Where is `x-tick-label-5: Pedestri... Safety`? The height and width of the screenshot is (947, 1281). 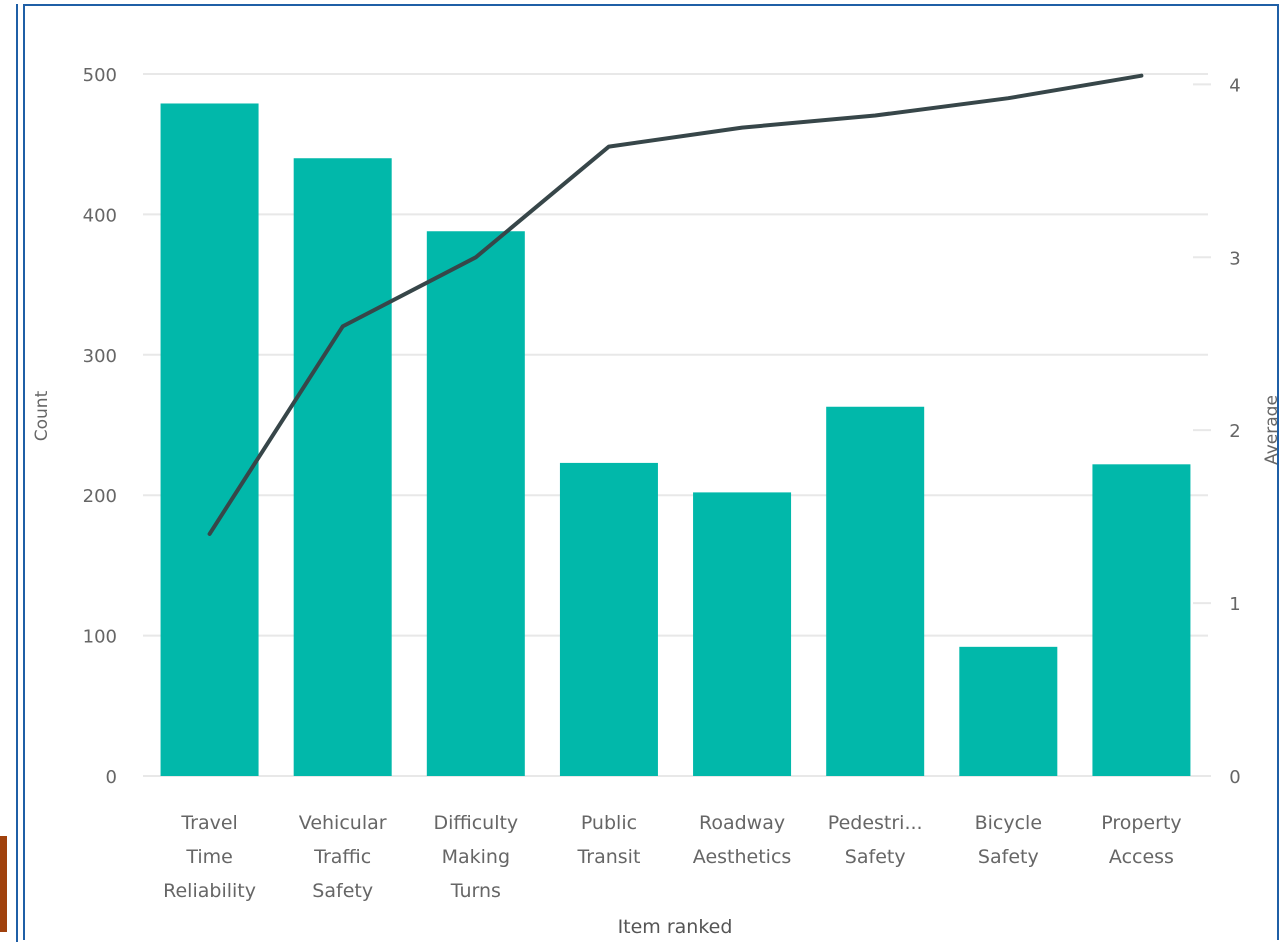 x-tick-label-5: Pedestri... Safety is located at coordinates (875, 840).